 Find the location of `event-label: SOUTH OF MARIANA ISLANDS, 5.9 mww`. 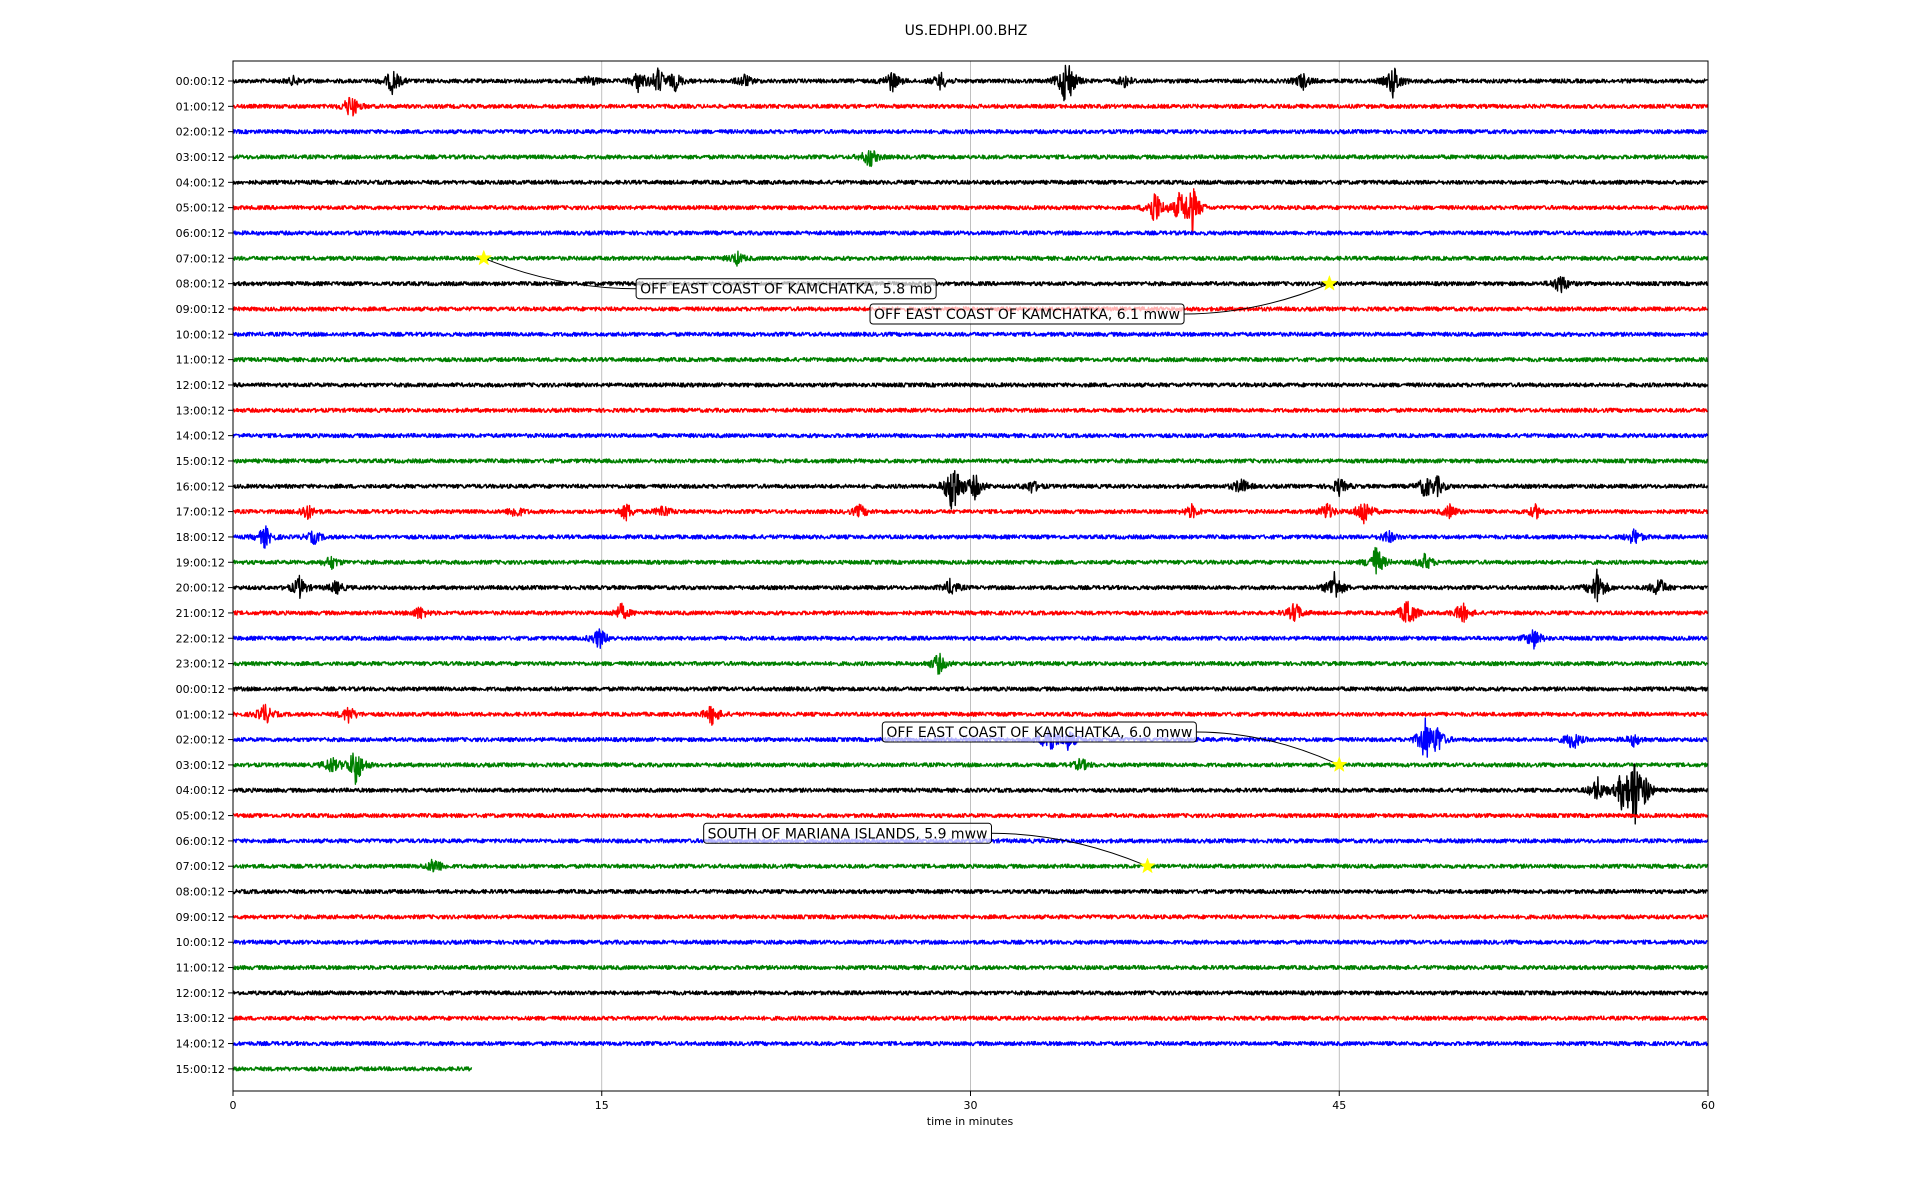

event-label: SOUTH OF MARIANA ISLANDS, 5.9 mww is located at coordinates (848, 834).